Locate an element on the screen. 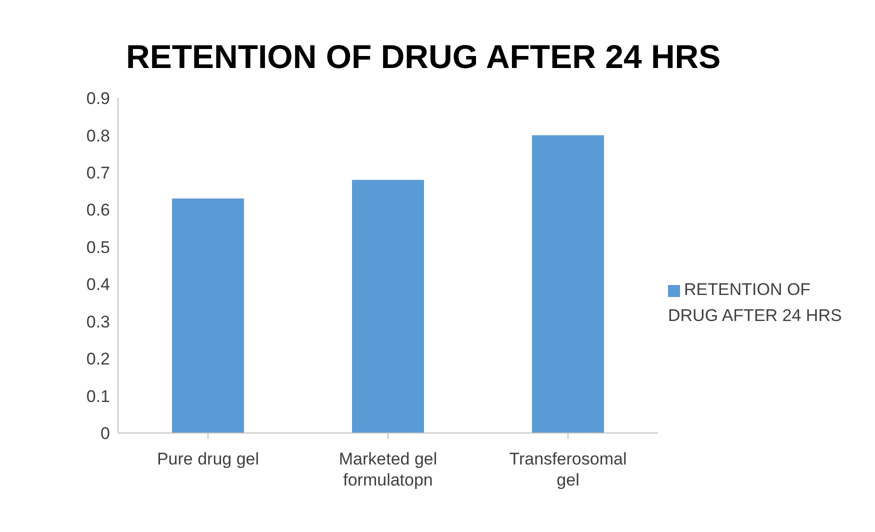 This screenshot has height=532, width=875. chart-title: RETENTION OF DRUG AFTER 24 HRS is located at coordinates (423, 57).